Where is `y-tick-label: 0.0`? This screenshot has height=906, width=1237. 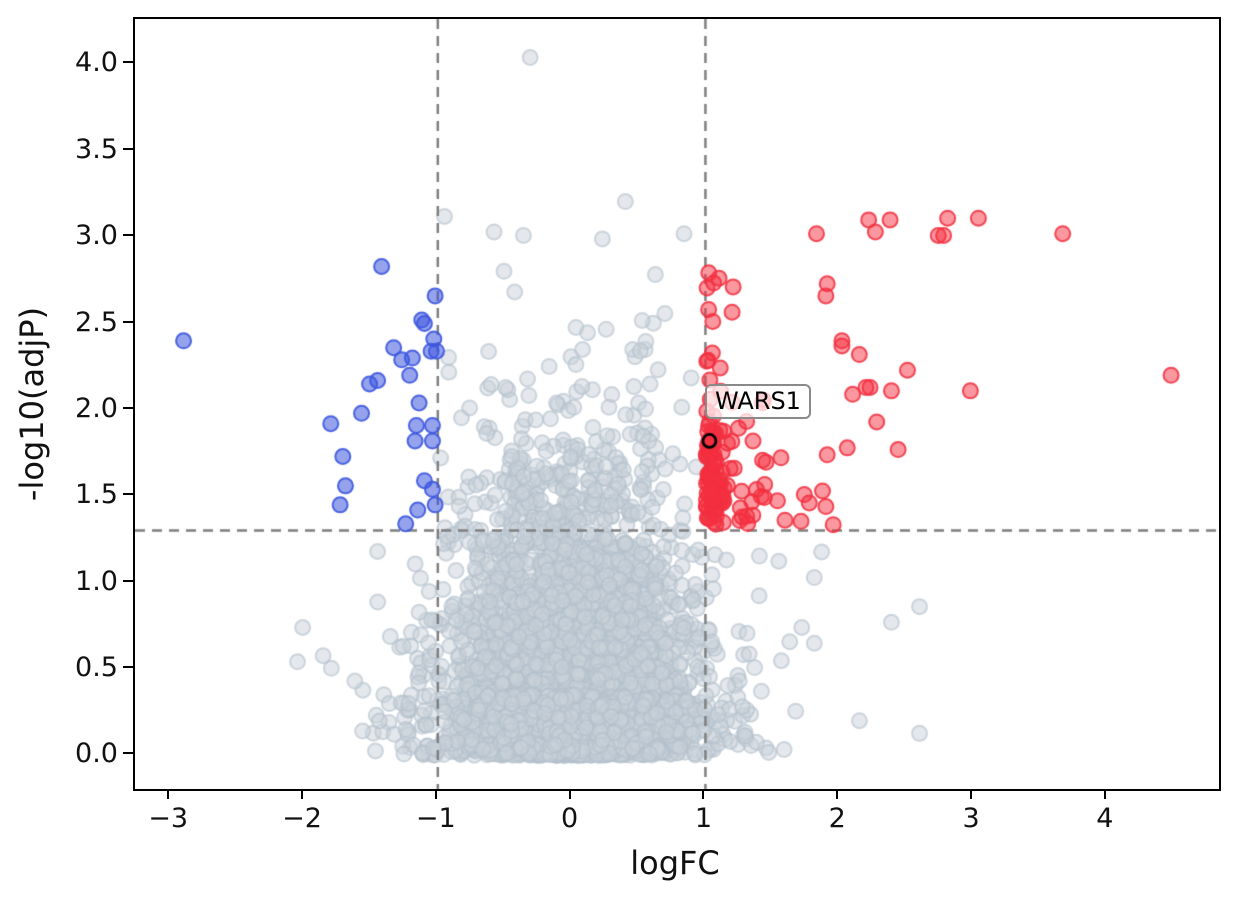 y-tick-label: 0.0 is located at coordinates (96, 754).